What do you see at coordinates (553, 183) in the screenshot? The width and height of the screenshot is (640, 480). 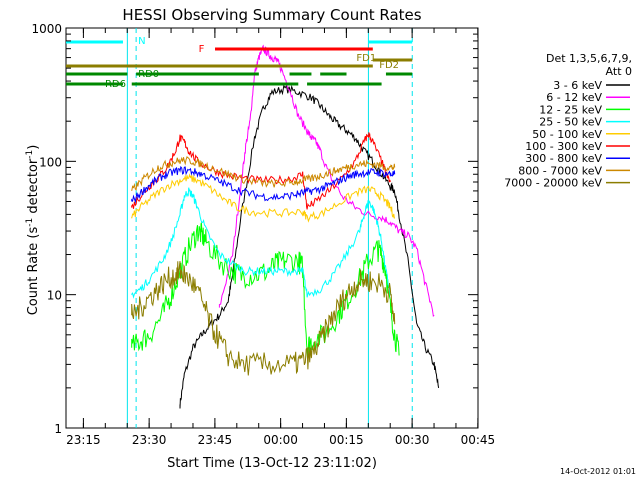 I see `legend-label-8: 7000 - 20000 keV` at bounding box center [553, 183].